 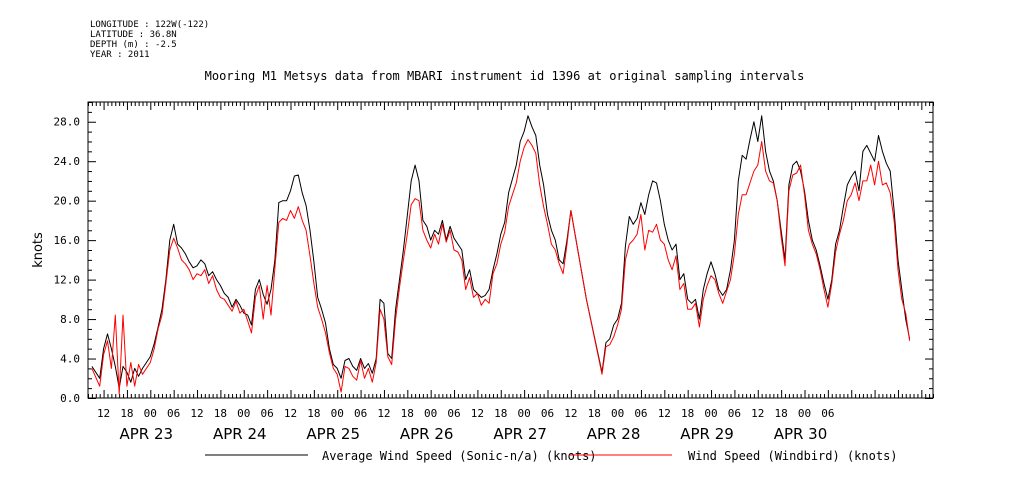 I want to click on legend-label-windbird: Wind Speed (Windbird) (knots), so click(x=793, y=456).